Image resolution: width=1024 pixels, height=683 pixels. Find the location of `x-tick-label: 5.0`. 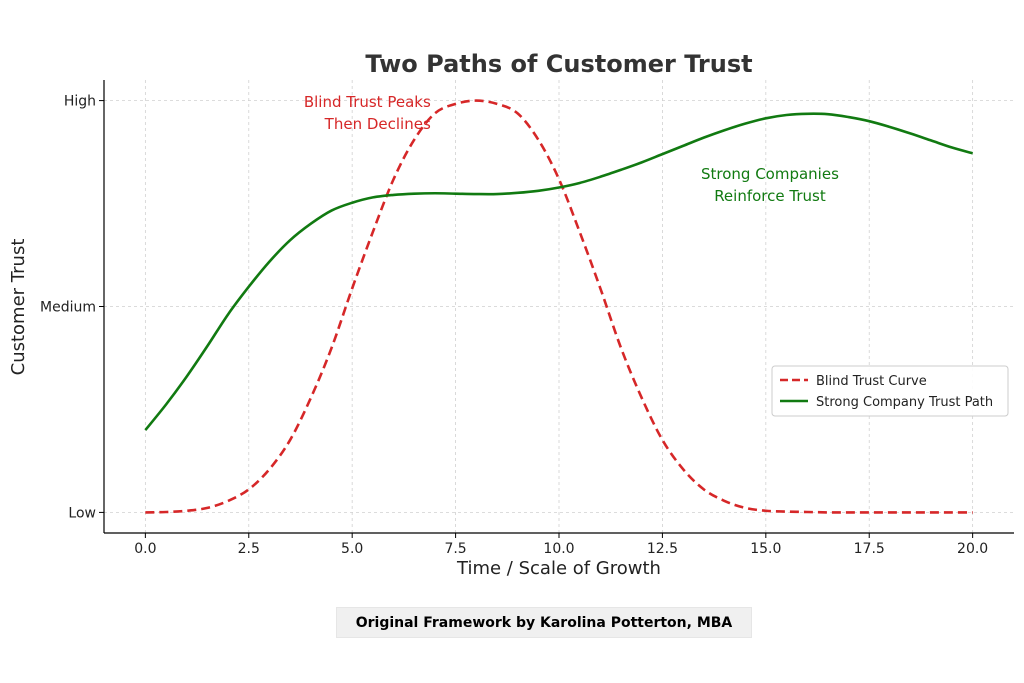

x-tick-label: 5.0 is located at coordinates (352, 549).